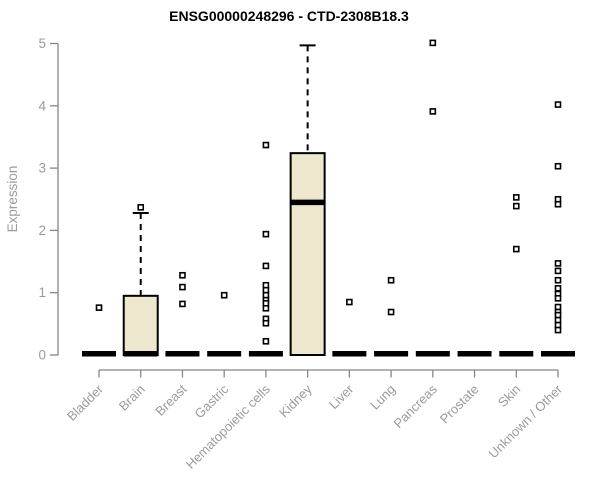  Describe the element at coordinates (265, 249) in the screenshot. I see `boxplot-hematopoietic-cells` at that location.